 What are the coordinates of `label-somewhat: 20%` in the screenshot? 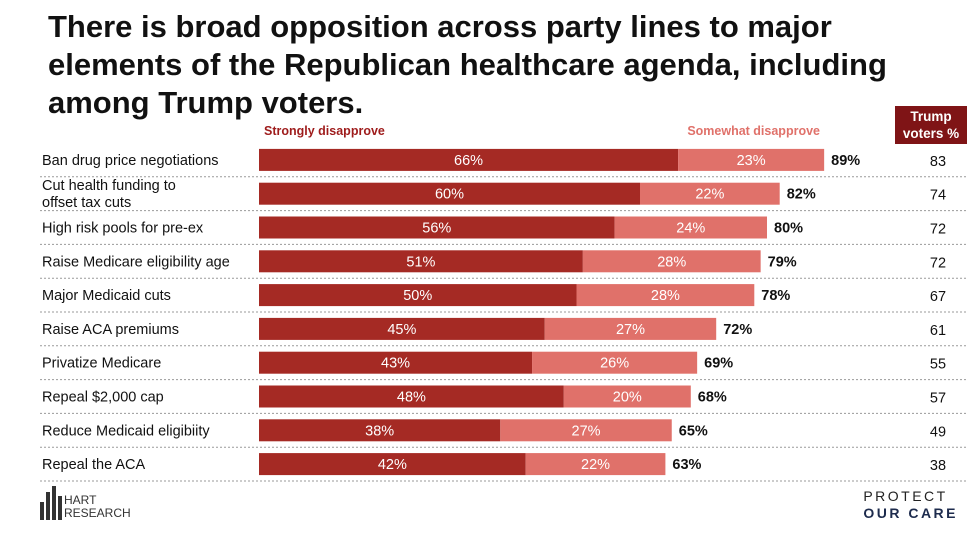 It's located at (627, 398).